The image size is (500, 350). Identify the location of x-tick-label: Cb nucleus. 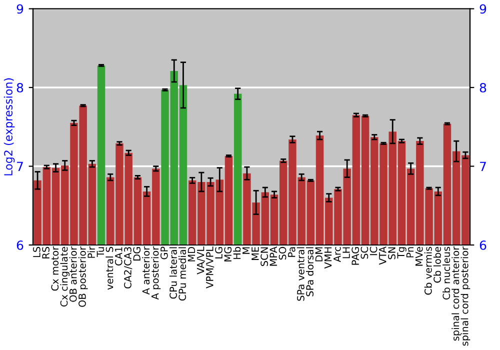
(446, 273).